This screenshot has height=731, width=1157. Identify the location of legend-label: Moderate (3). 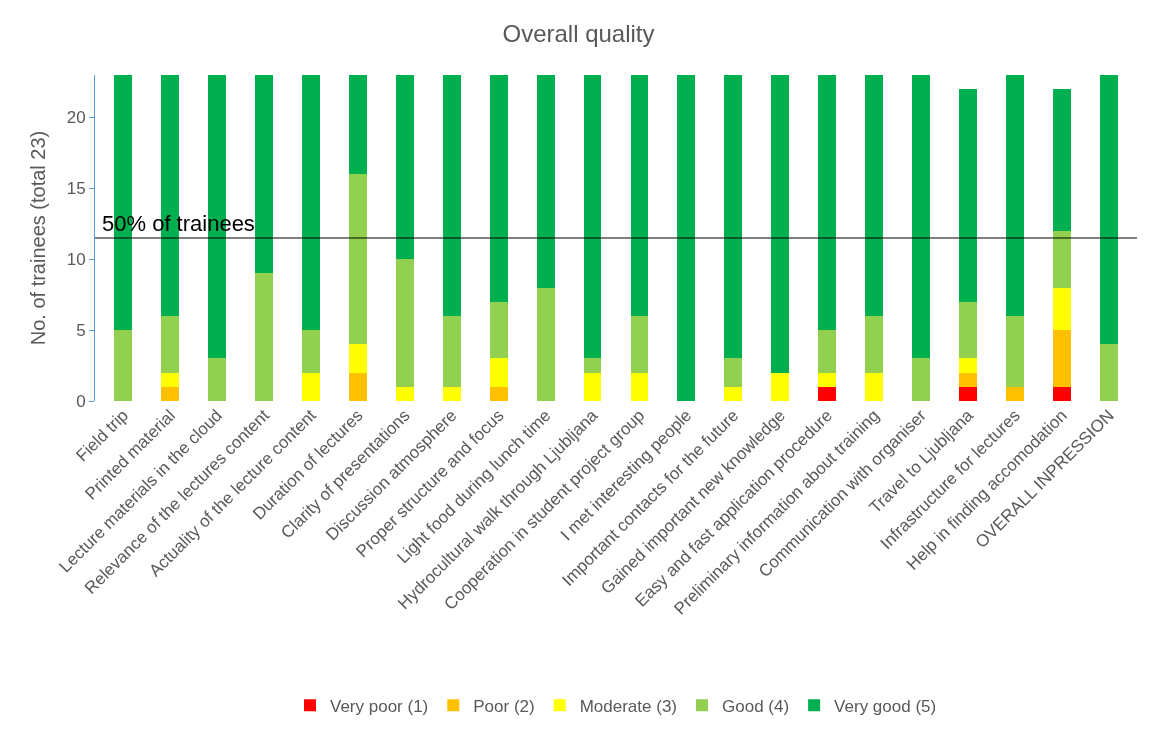
(628, 706).